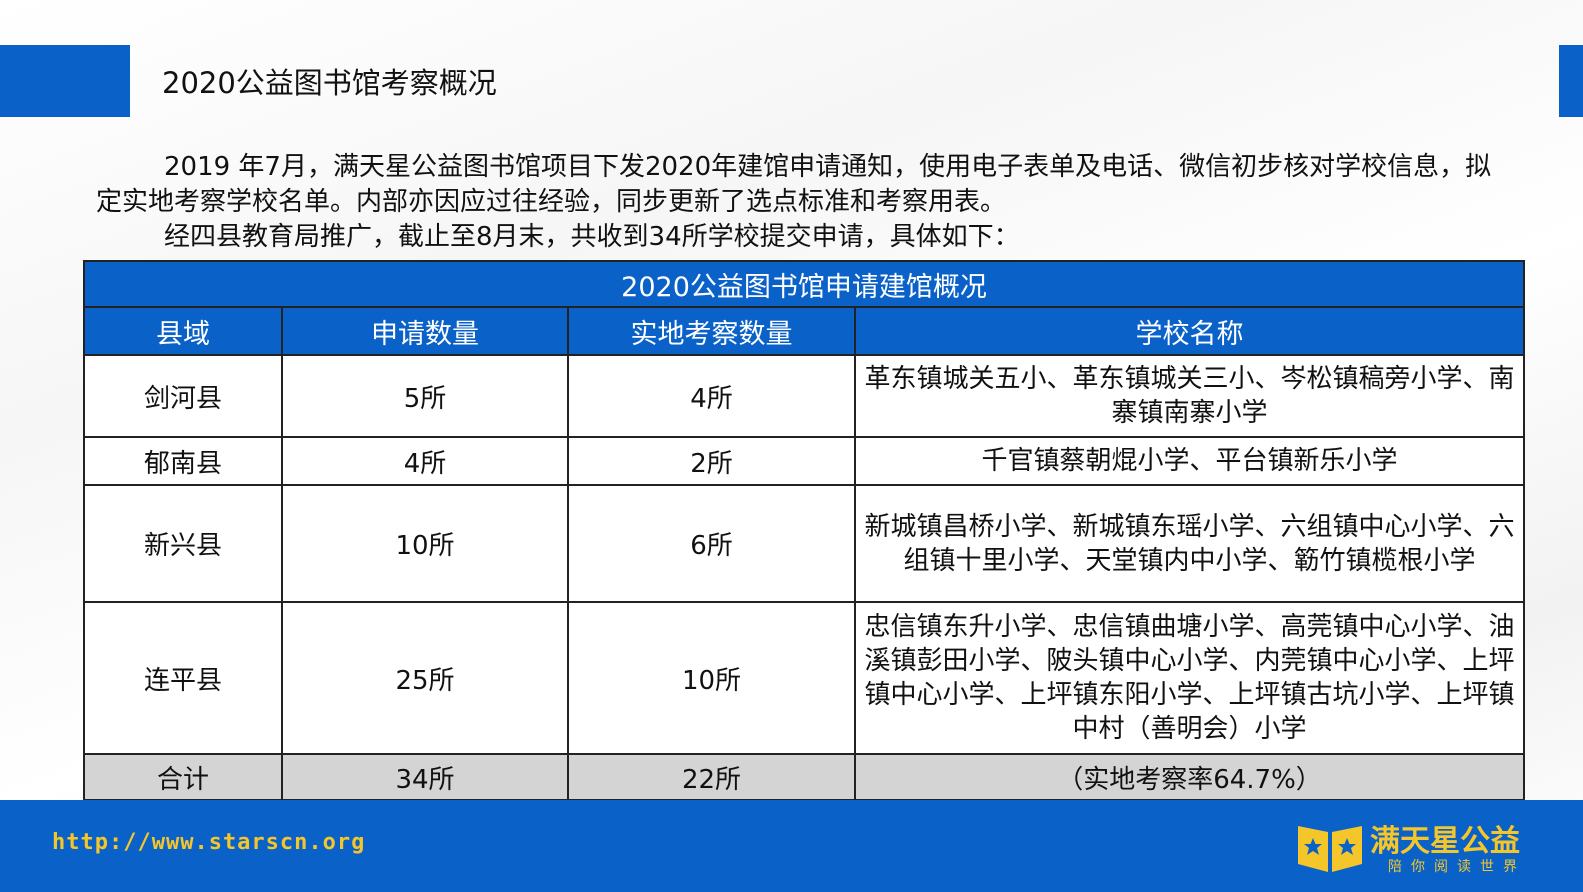 Image resolution: width=1583 pixels, height=892 pixels. I want to click on cell-inspected: 2所, so click(711, 461).